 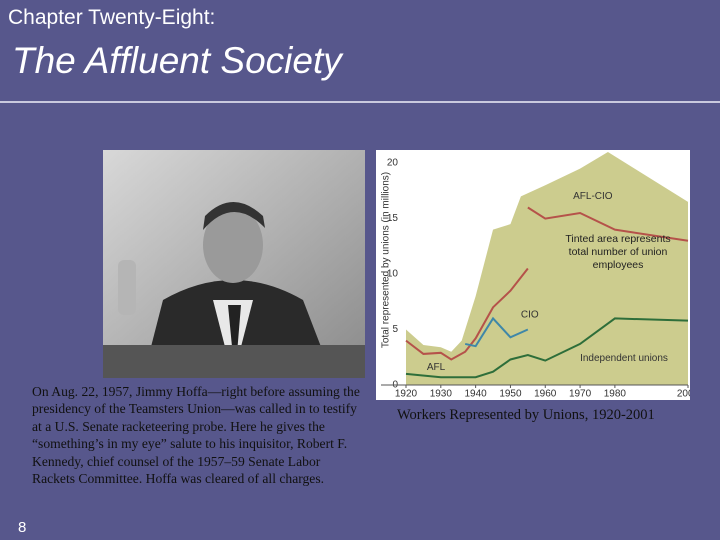 What do you see at coordinates (580, 394) in the screenshot?
I see `x-tick-label: 1970` at bounding box center [580, 394].